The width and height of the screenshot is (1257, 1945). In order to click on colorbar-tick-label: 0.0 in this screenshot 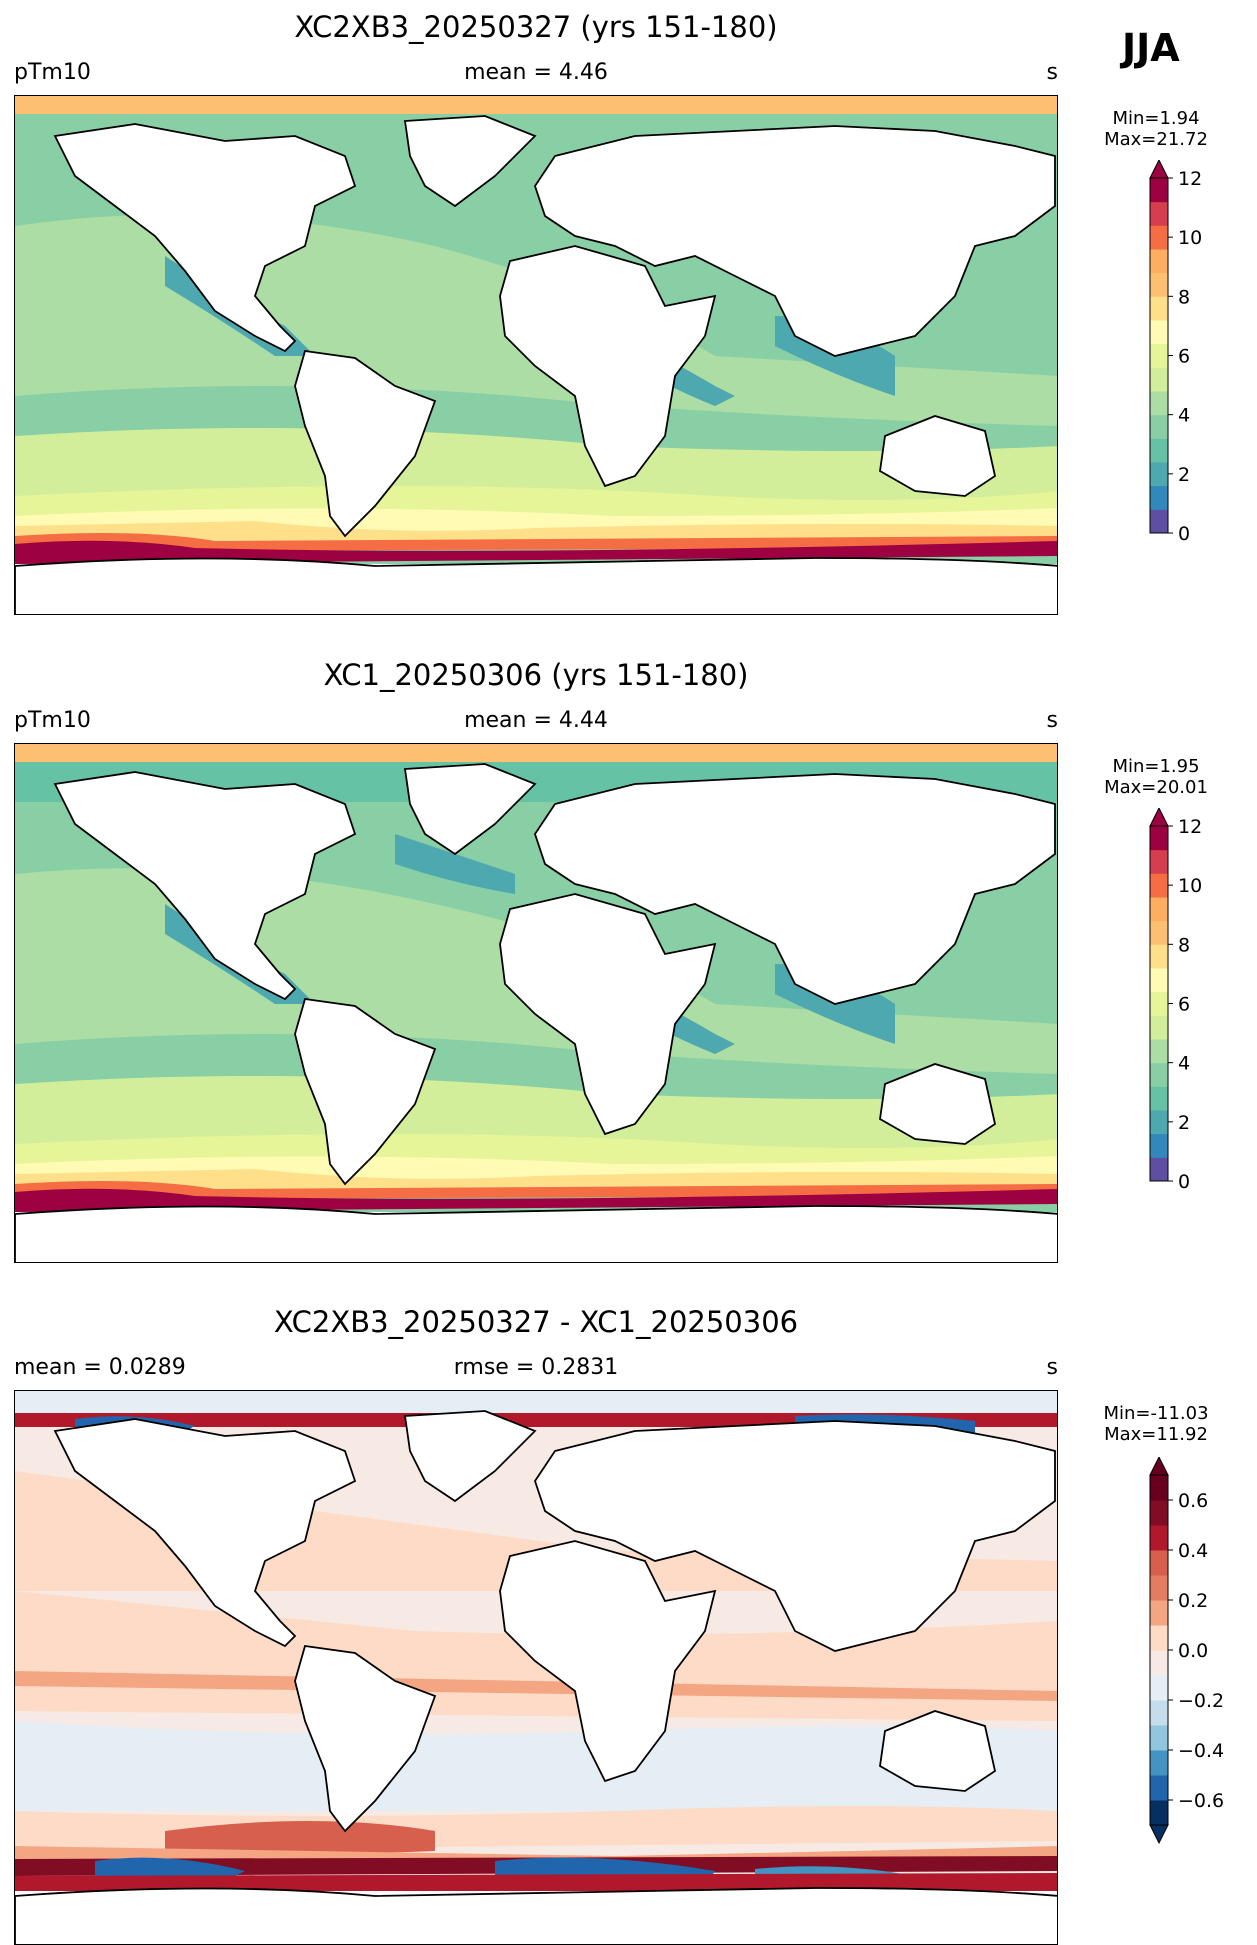, I will do `click(1193, 1651)`.